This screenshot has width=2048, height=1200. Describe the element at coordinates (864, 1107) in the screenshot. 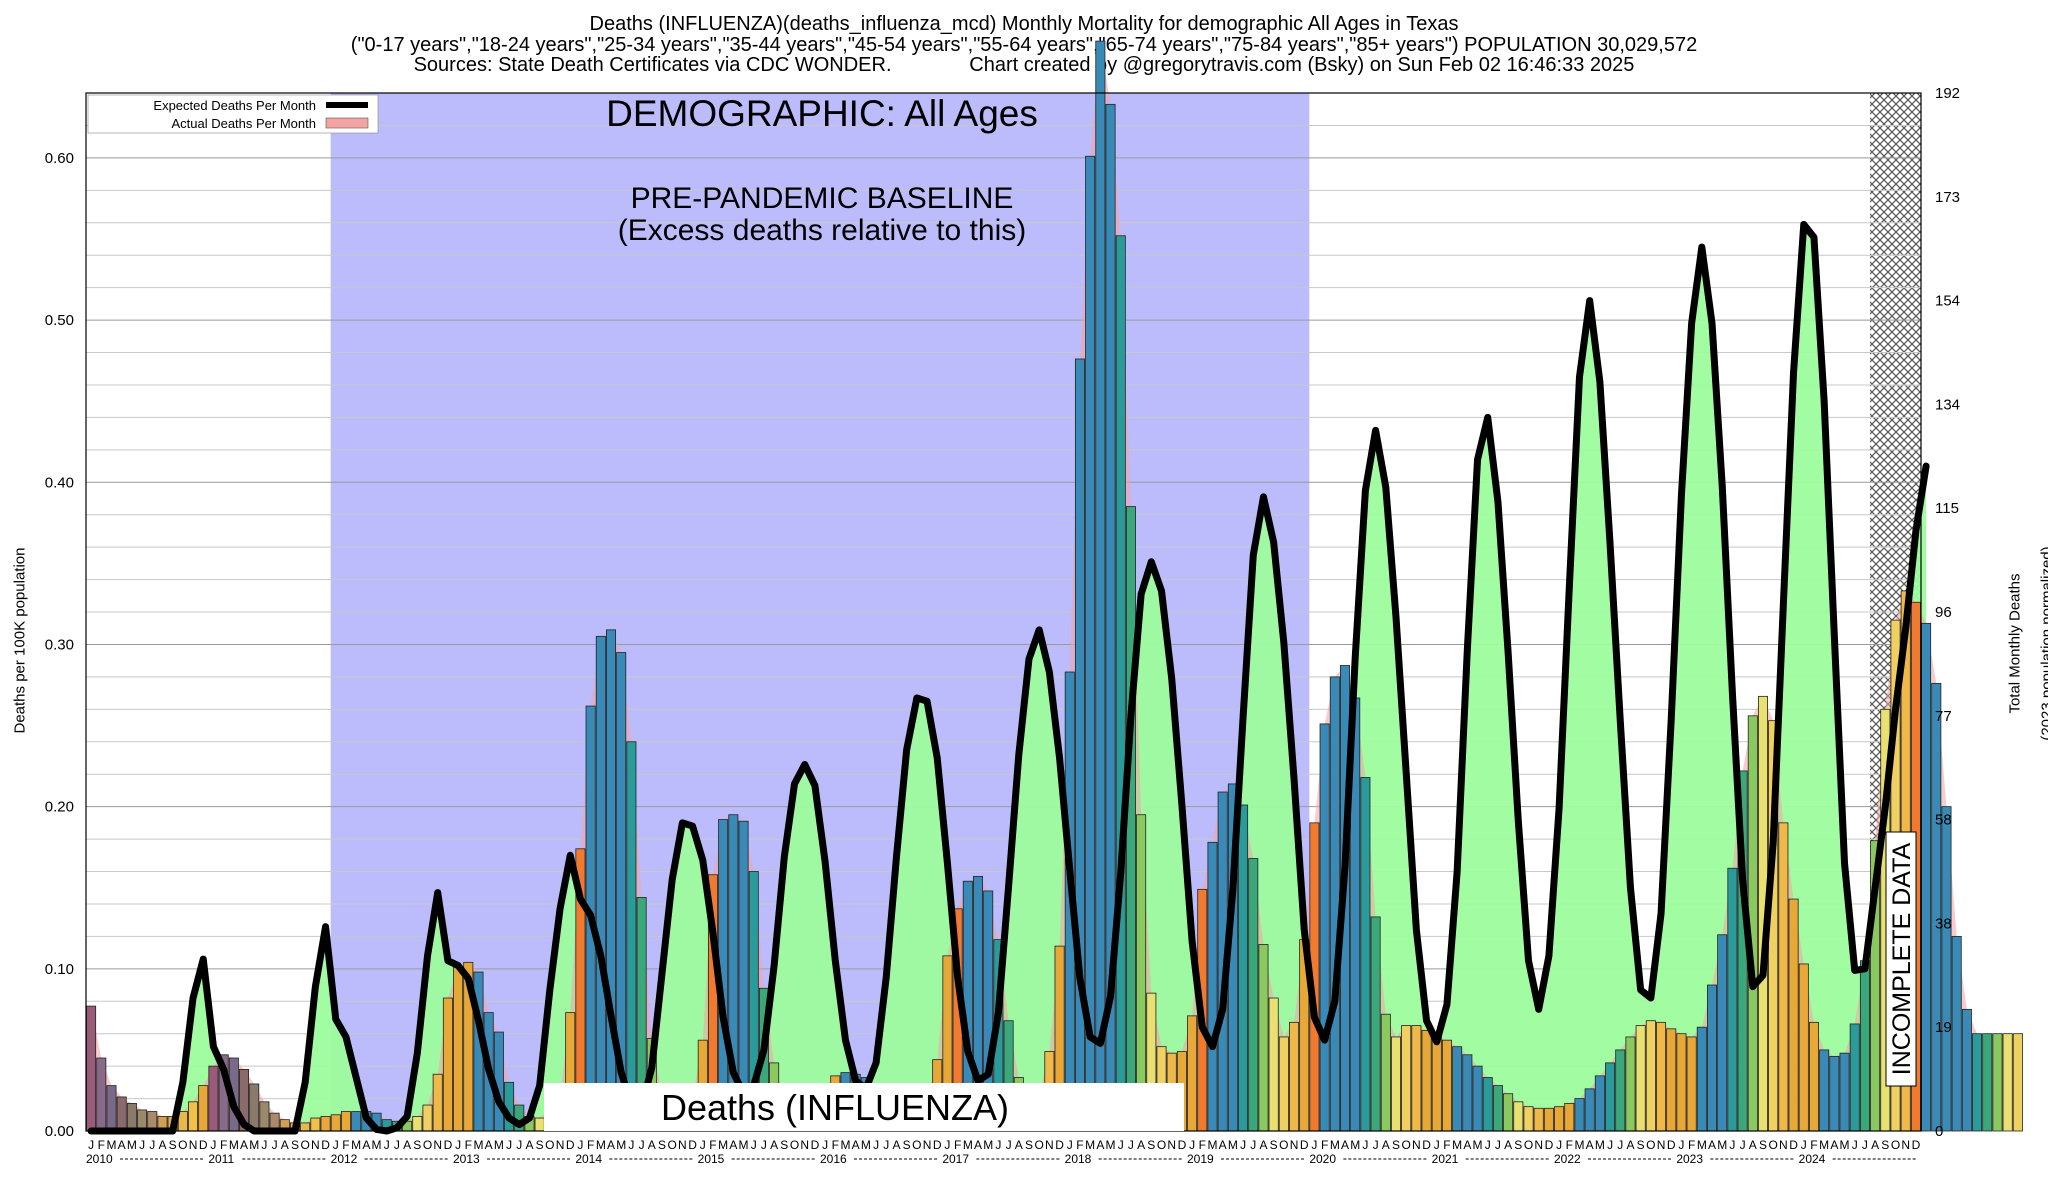

I see `cause-label-box` at that location.